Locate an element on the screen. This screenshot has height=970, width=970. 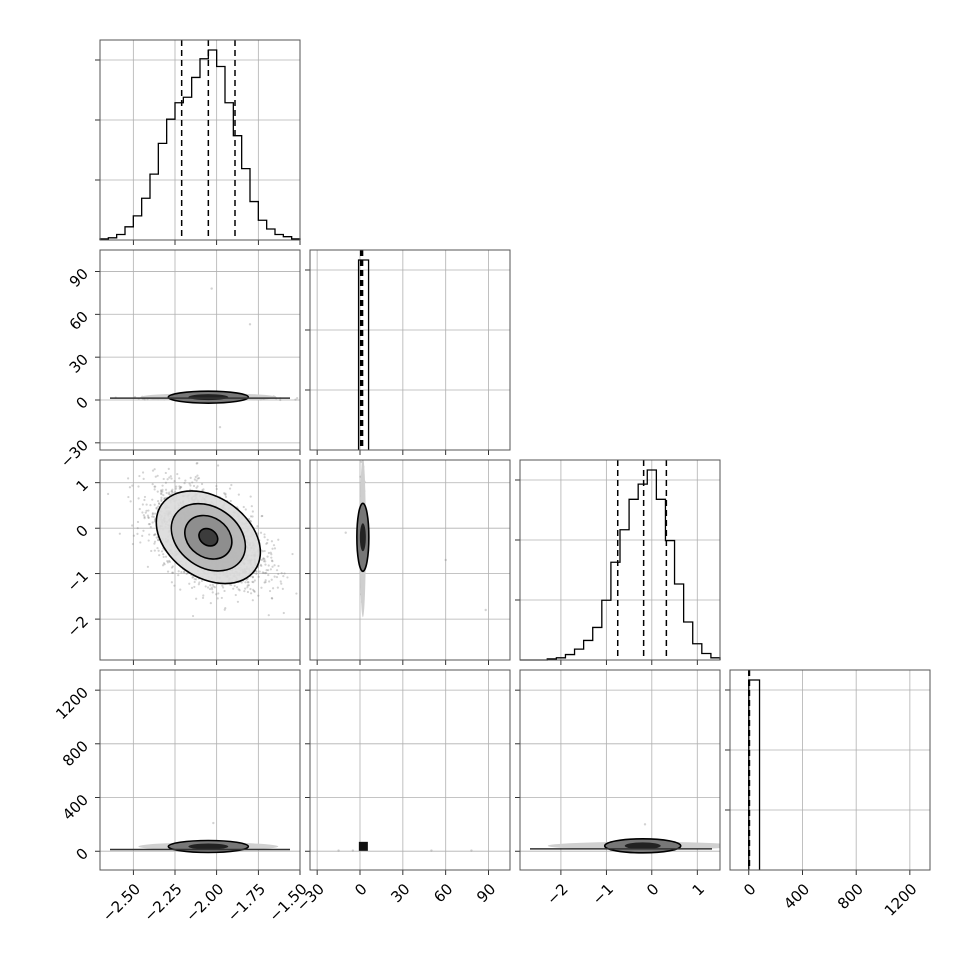
y-tick-label: 400 is located at coordinates (75, 807).